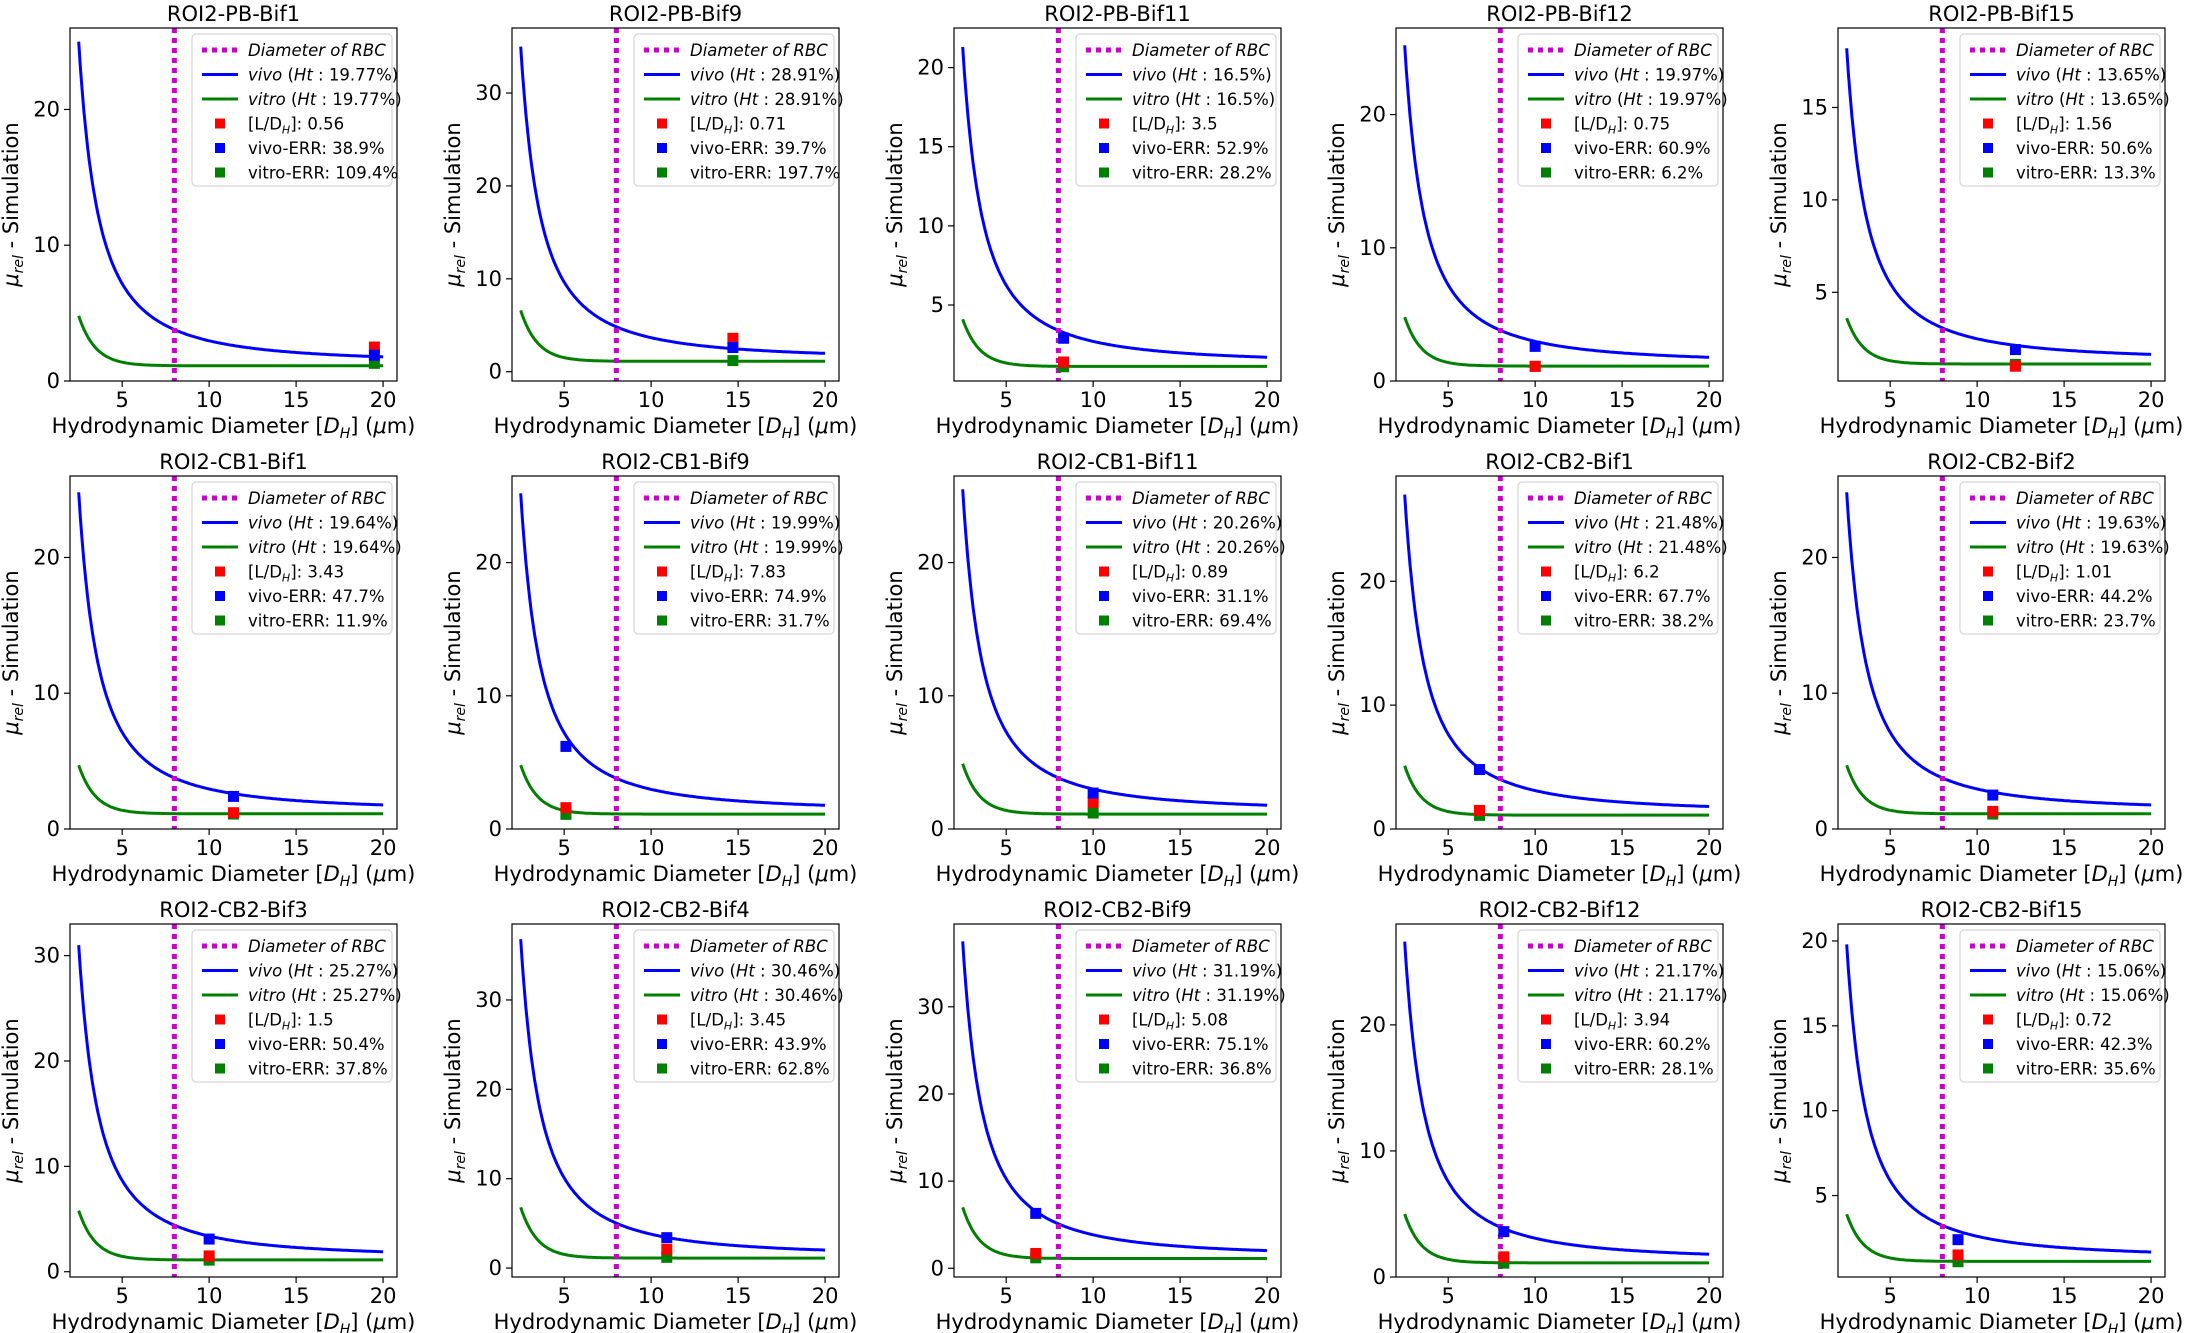 This screenshot has height=1333, width=2195. What do you see at coordinates (2093, 995) in the screenshot?
I see `legend-label: vitro (Ht : 15.06%)` at bounding box center [2093, 995].